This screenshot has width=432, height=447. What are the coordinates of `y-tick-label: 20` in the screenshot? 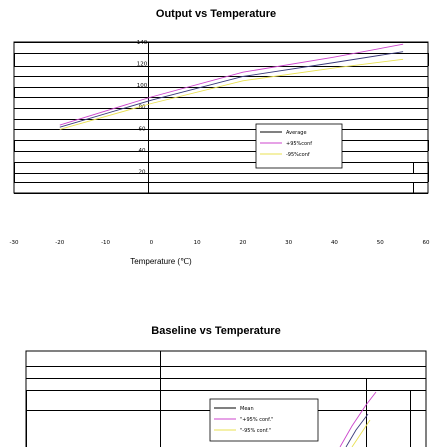 It's located at (142, 172).